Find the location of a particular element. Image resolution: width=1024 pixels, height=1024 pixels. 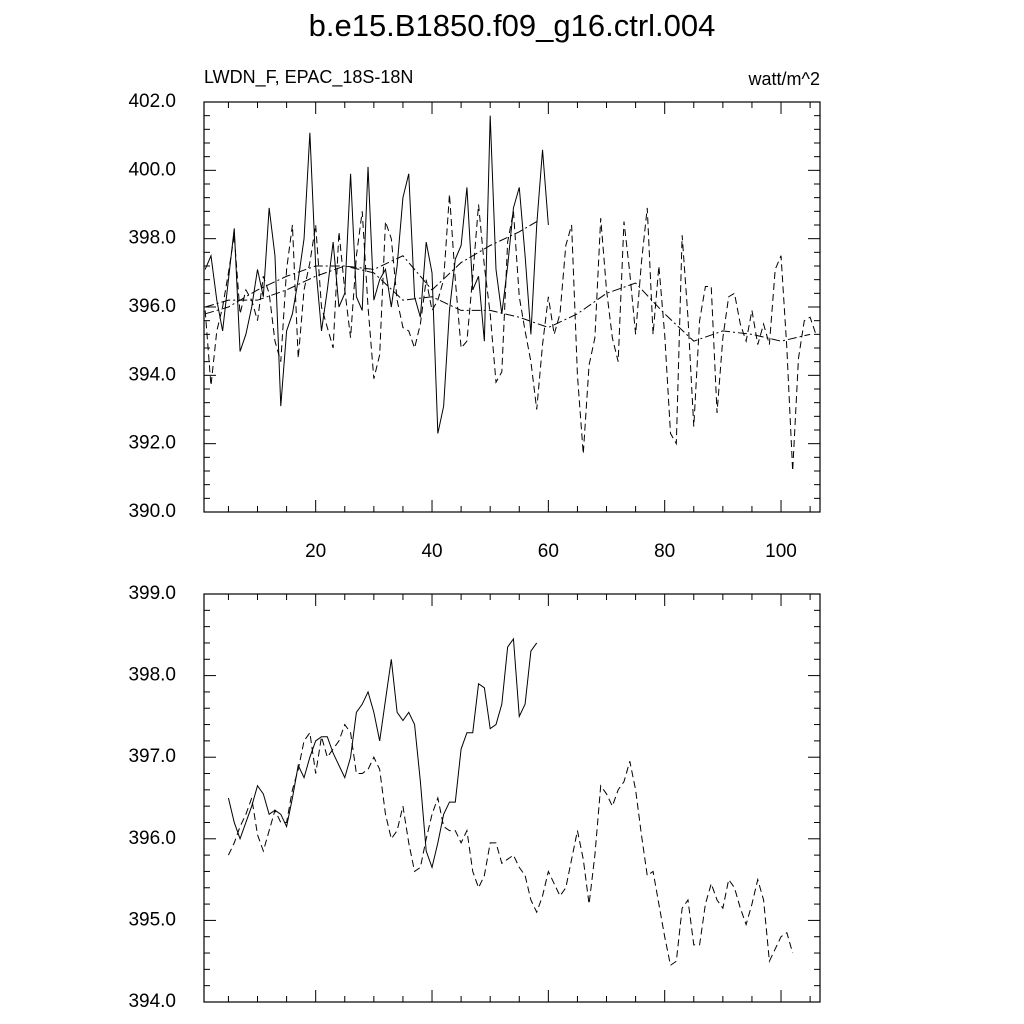

y-tick-label: 397.0 is located at coordinates (152, 756).